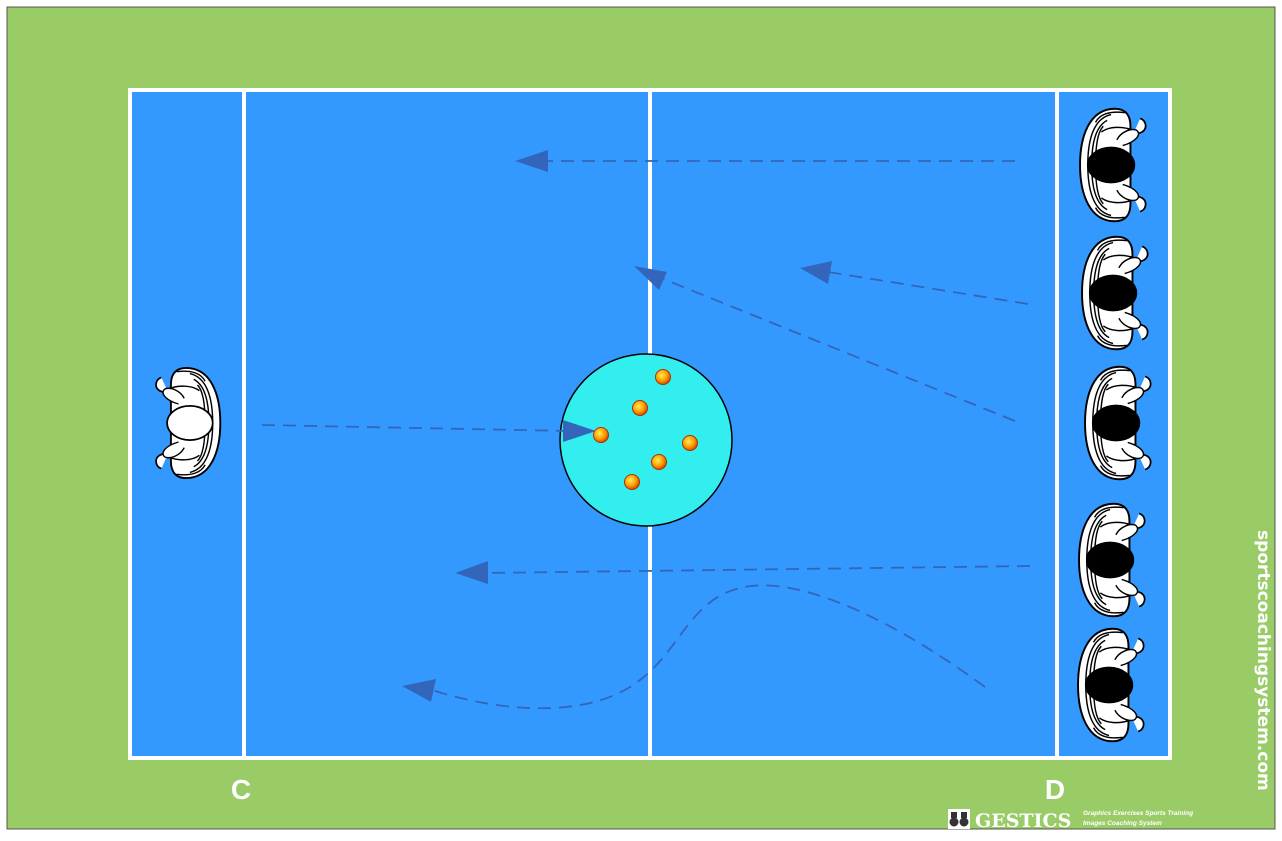 Image resolution: width=1282 pixels, height=841 pixels. Describe the element at coordinates (1263, 660) in the screenshot. I see `watermark: sportscoachingsystem.com` at that location.